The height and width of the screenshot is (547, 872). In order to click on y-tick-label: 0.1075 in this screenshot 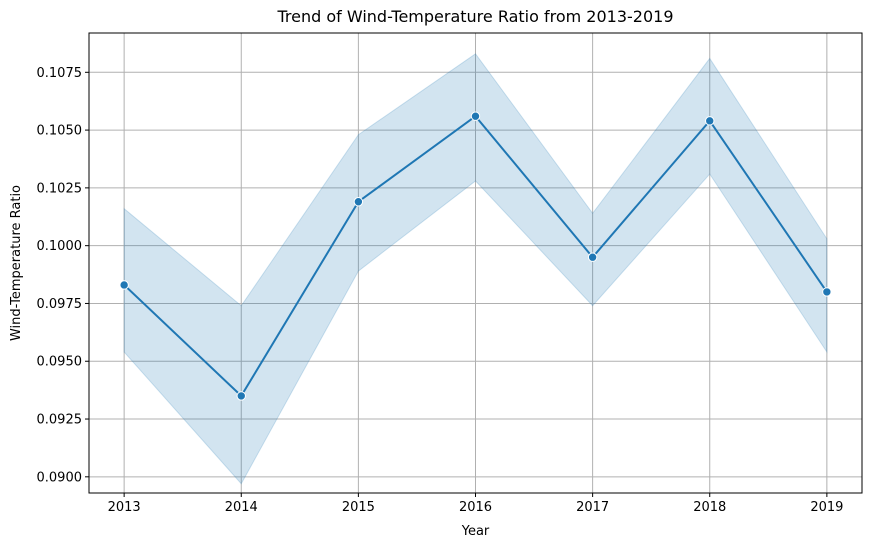, I will do `click(60, 73)`.